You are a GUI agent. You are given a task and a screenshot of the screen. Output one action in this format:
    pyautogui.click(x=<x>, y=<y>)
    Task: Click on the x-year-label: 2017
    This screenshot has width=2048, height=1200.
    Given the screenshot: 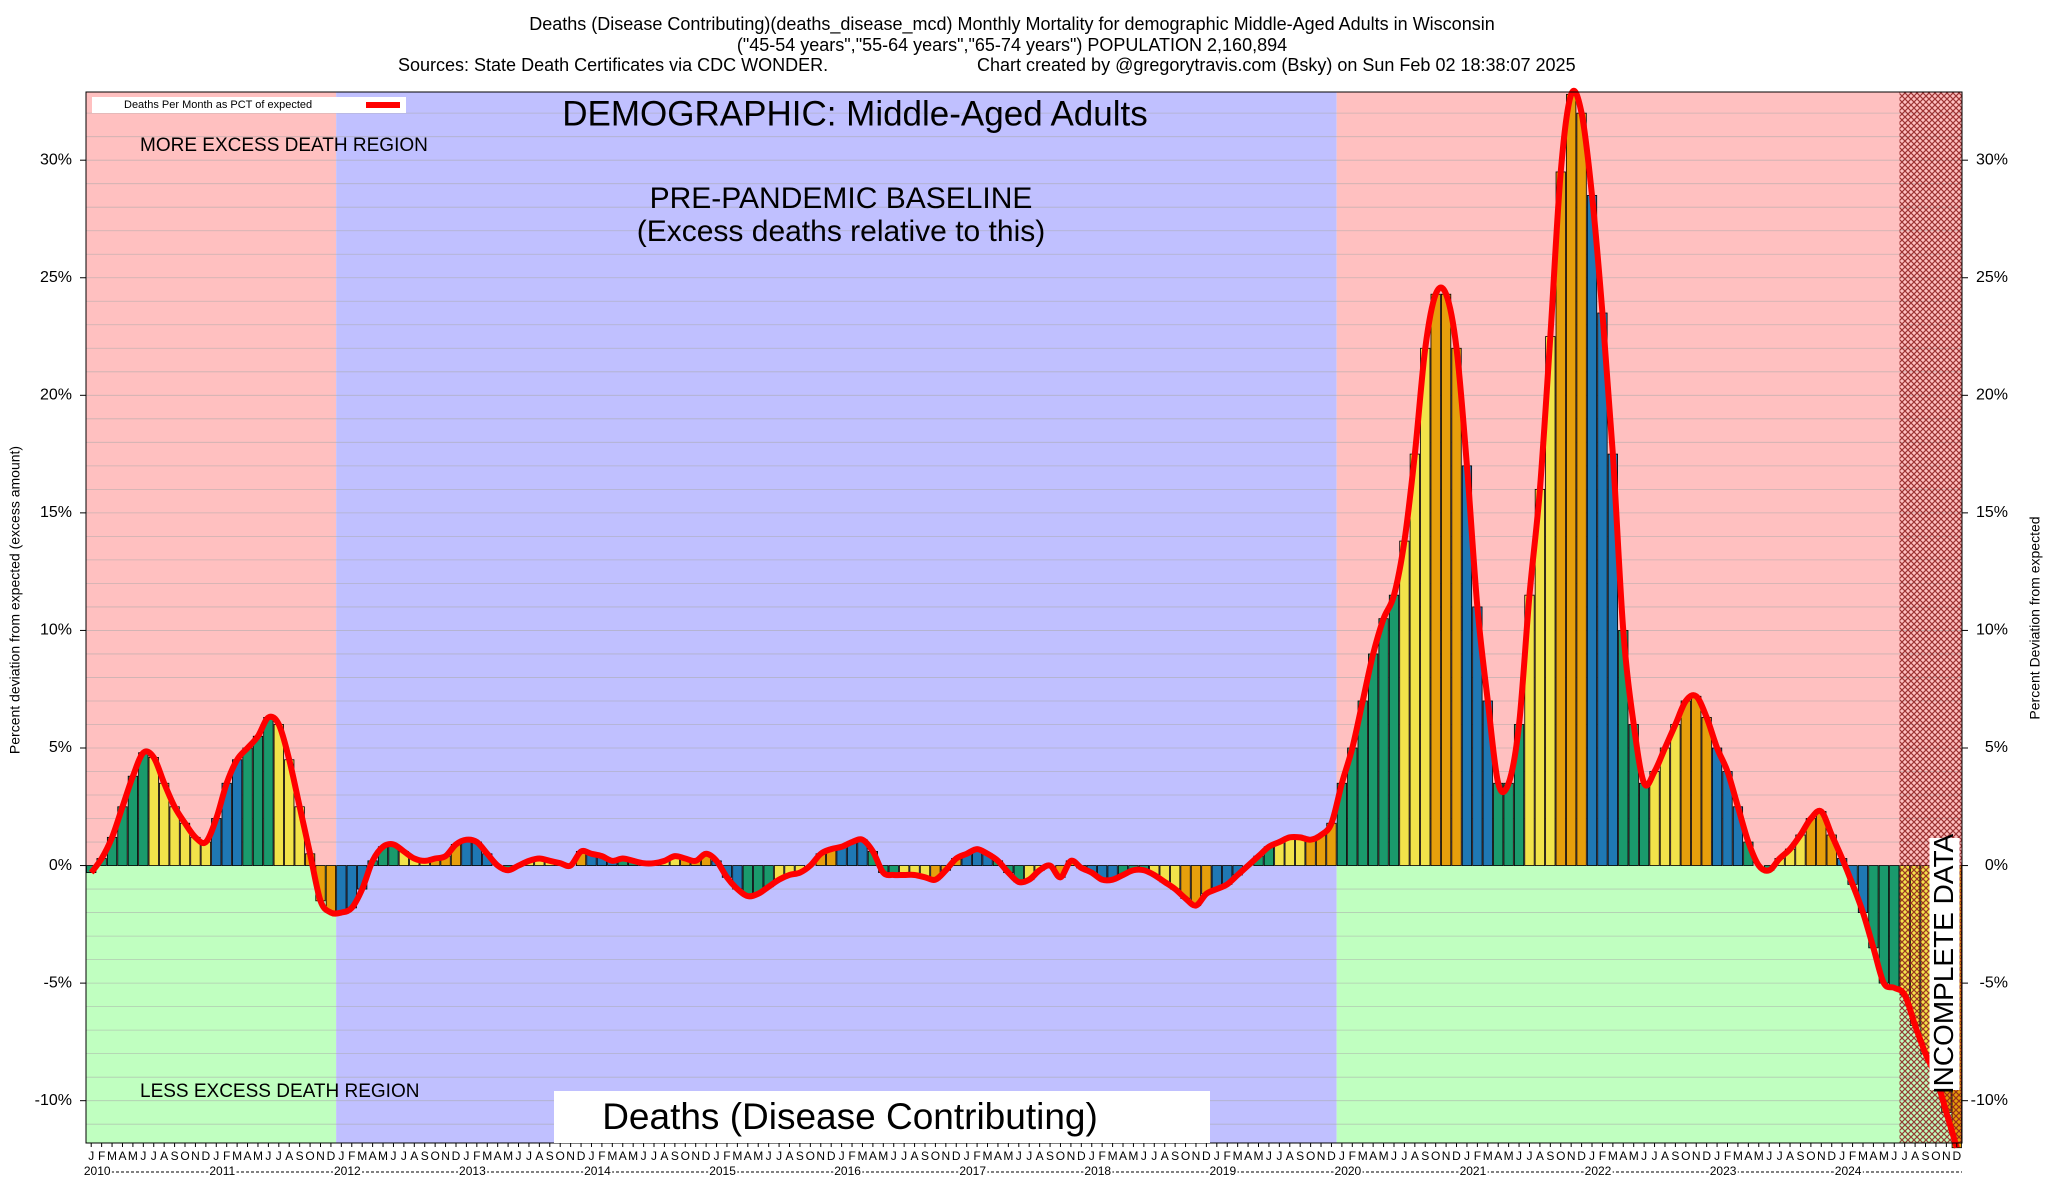 What is the action you would take?
    pyautogui.click(x=972, y=1171)
    